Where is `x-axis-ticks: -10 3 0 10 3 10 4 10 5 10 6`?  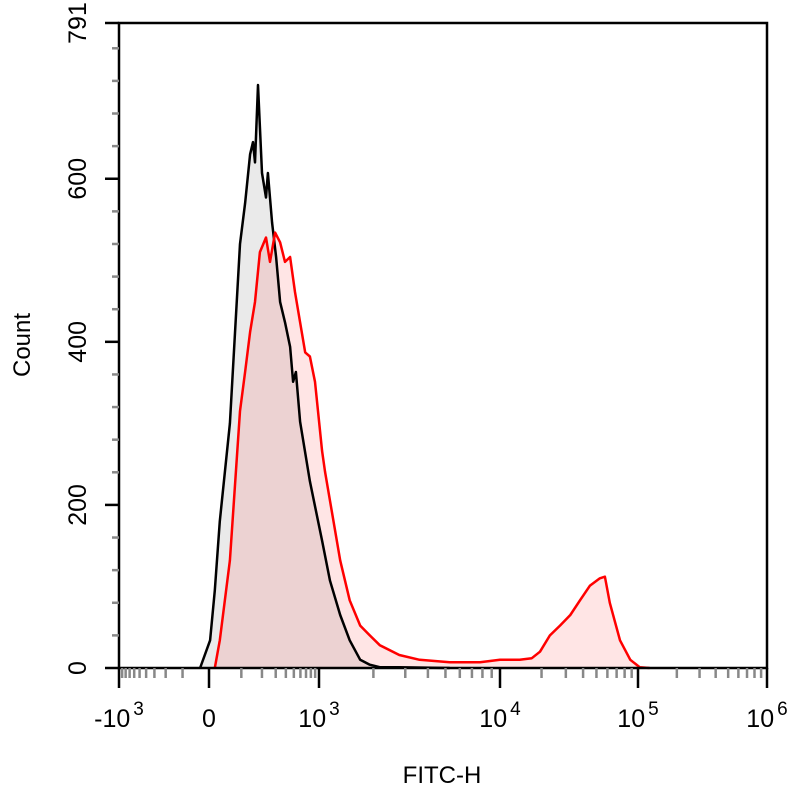 x-axis-ticks: -10 3 0 10 3 10 4 10 5 10 6 is located at coordinates (441, 700).